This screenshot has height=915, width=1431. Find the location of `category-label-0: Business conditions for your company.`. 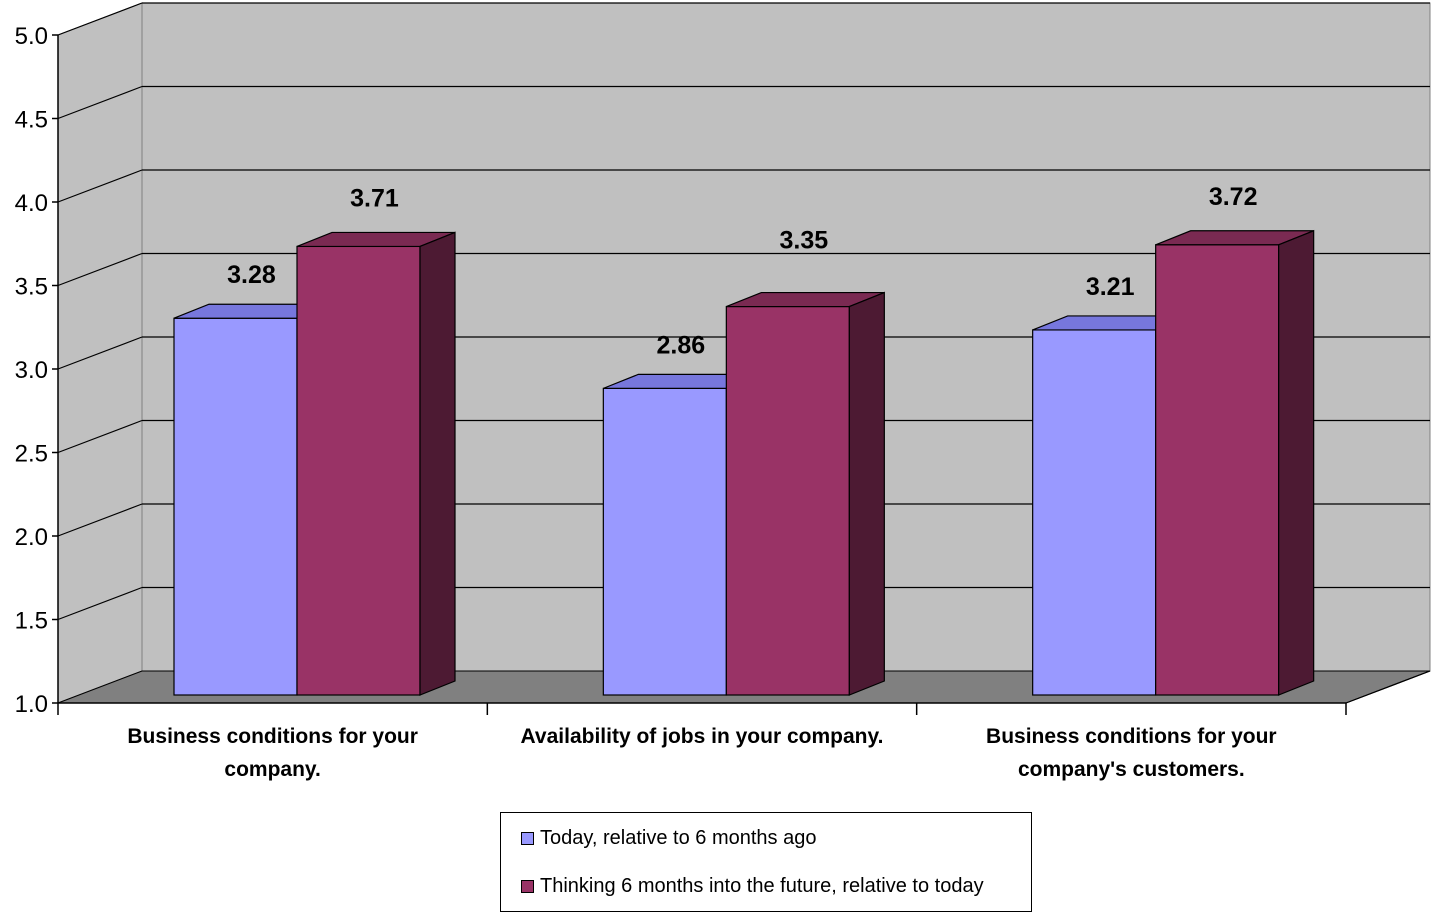

category-label-0: Business conditions for your company. is located at coordinates (272, 753).